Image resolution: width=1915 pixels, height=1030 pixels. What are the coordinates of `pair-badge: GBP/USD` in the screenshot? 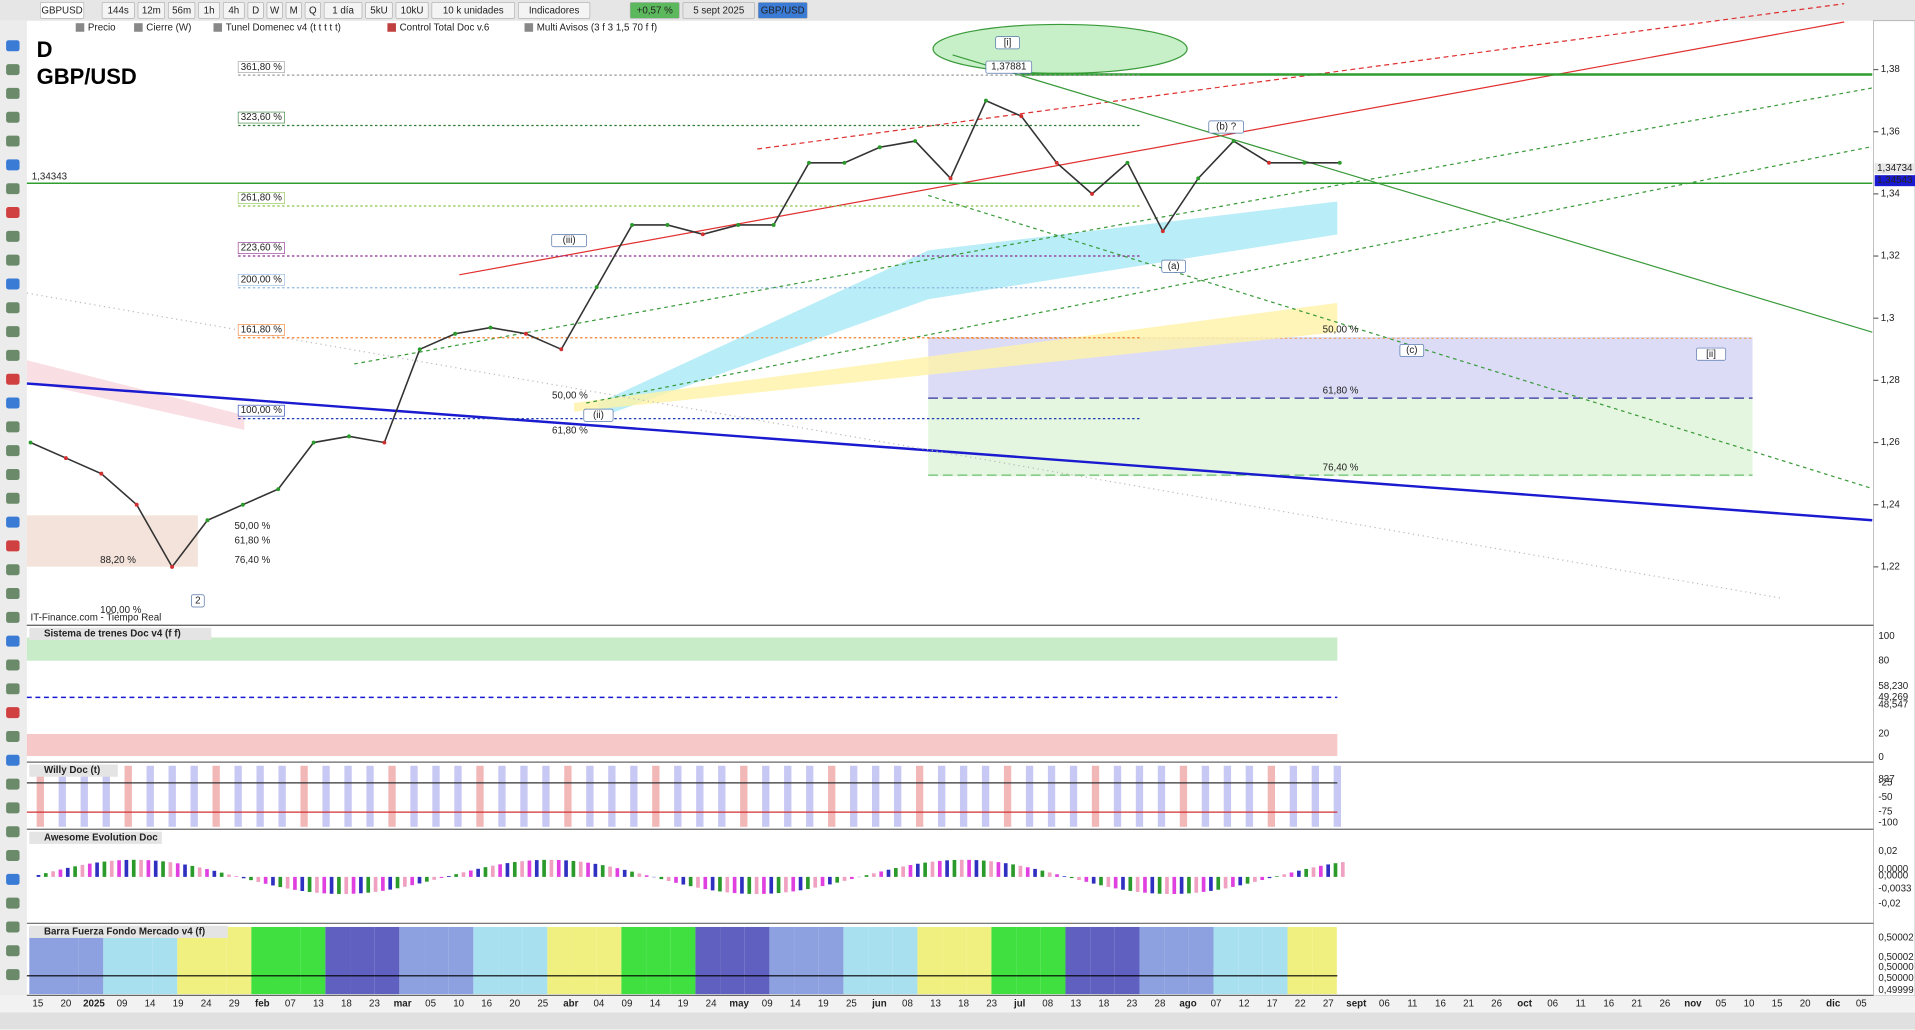 It's located at (783, 11).